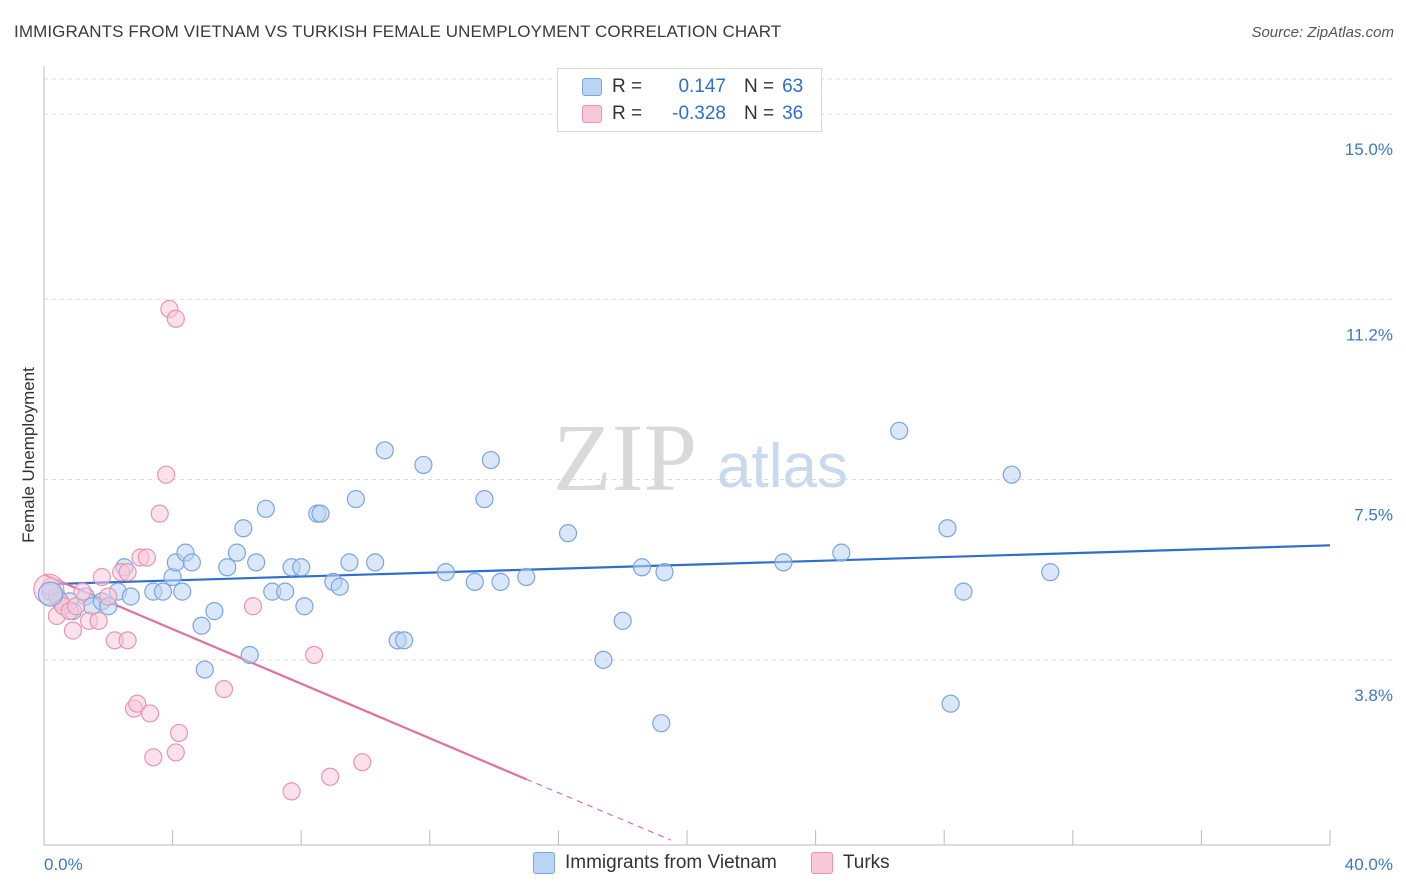  Describe the element at coordinates (1369, 864) in the screenshot. I see `x-tick-label: 40.0%` at that location.